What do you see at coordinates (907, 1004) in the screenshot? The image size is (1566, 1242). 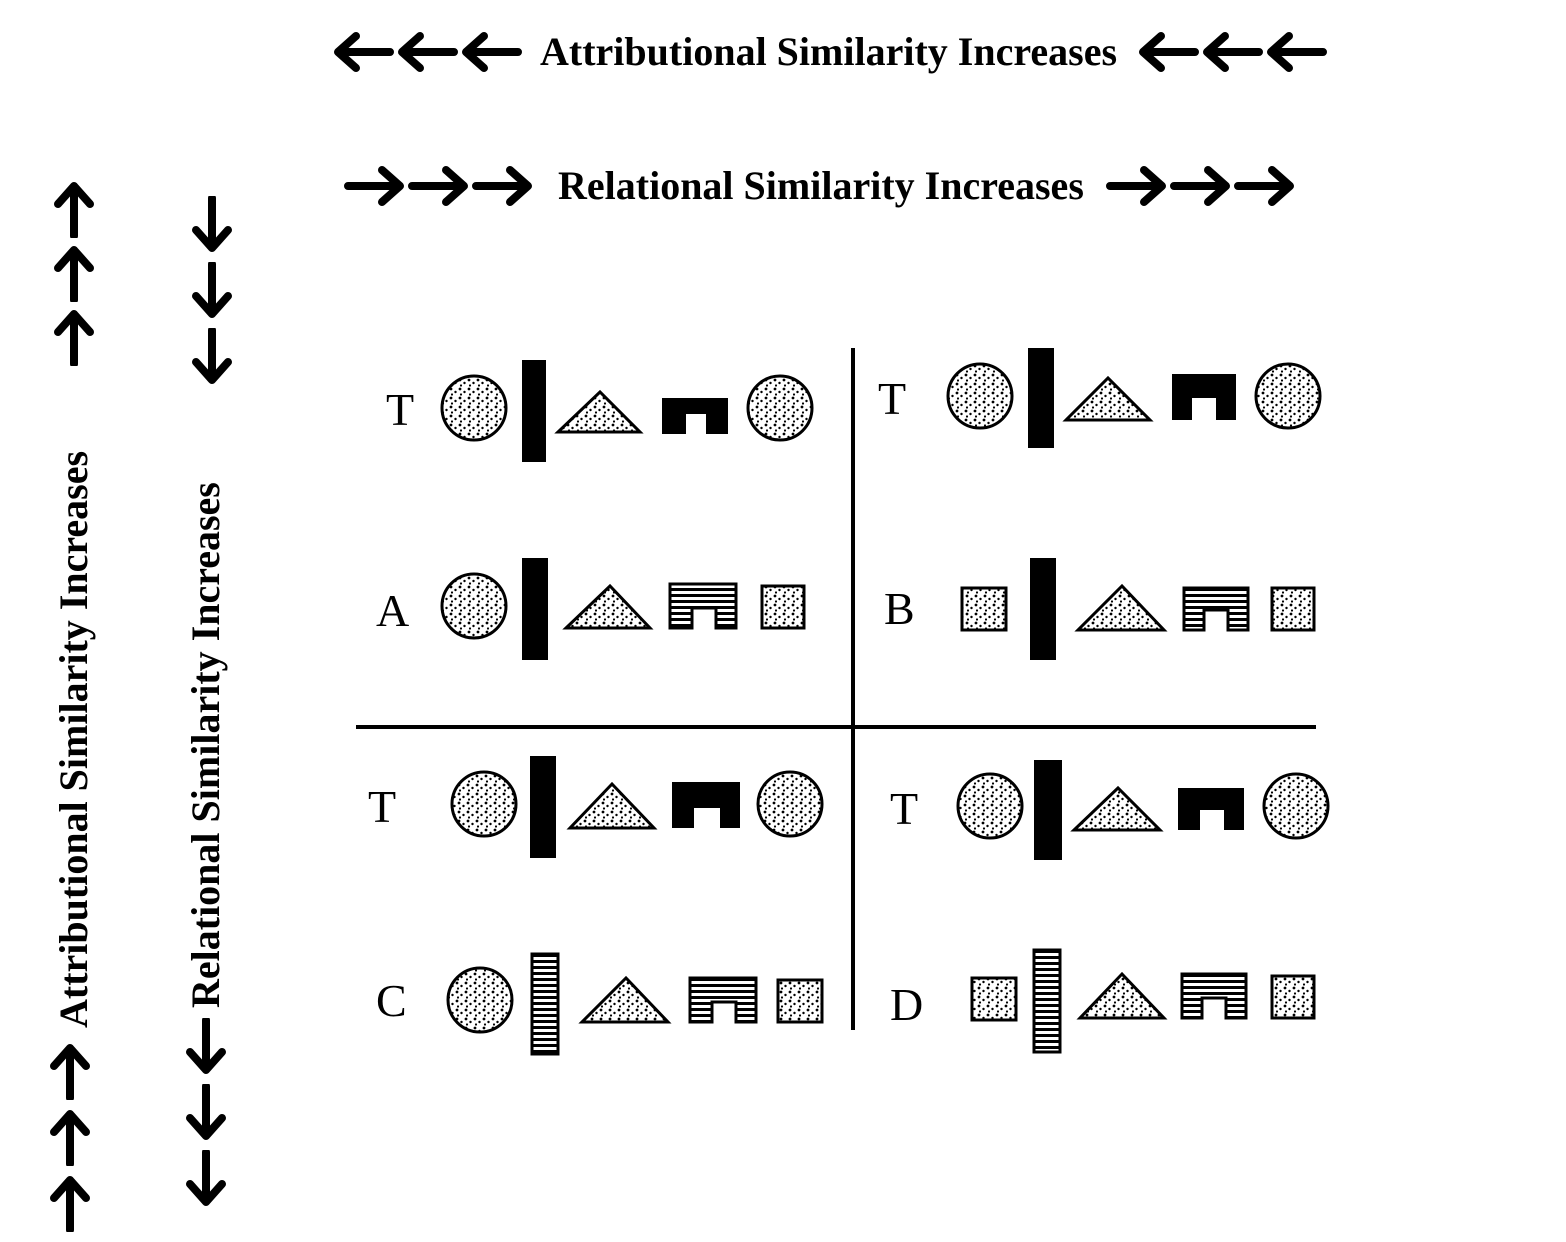 I see `quadrant-d-comparison-label: D` at bounding box center [907, 1004].